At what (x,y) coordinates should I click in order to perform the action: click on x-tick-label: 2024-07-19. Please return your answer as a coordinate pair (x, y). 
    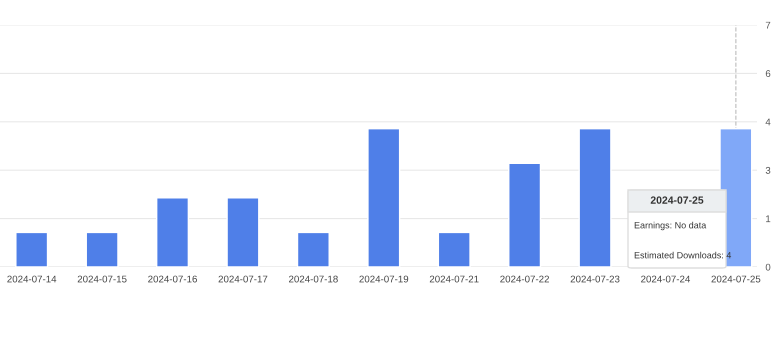
    Looking at the image, I should click on (383, 279).